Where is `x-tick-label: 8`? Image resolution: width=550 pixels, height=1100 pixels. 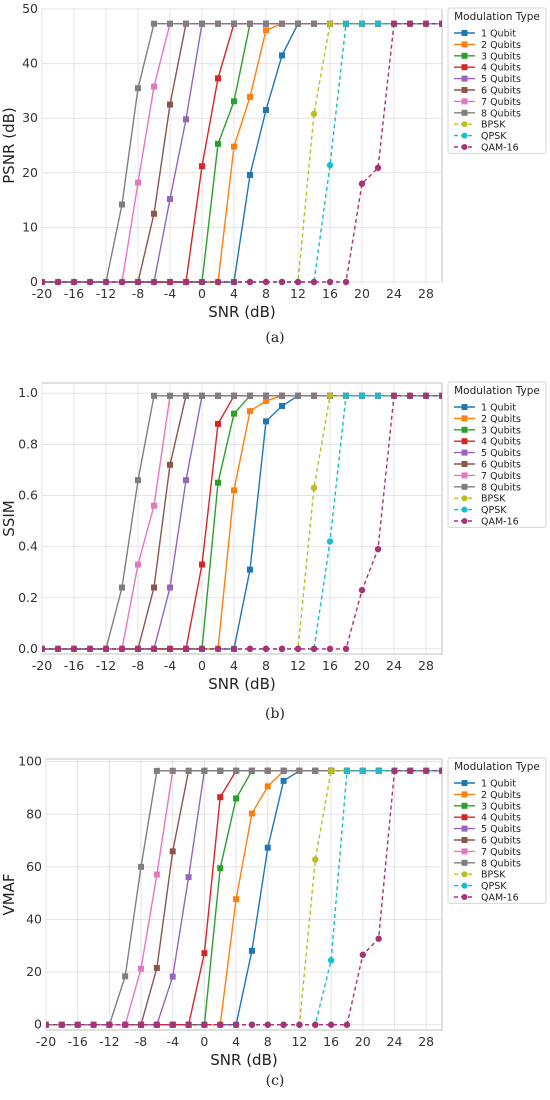
x-tick-label: 8 is located at coordinates (268, 1041).